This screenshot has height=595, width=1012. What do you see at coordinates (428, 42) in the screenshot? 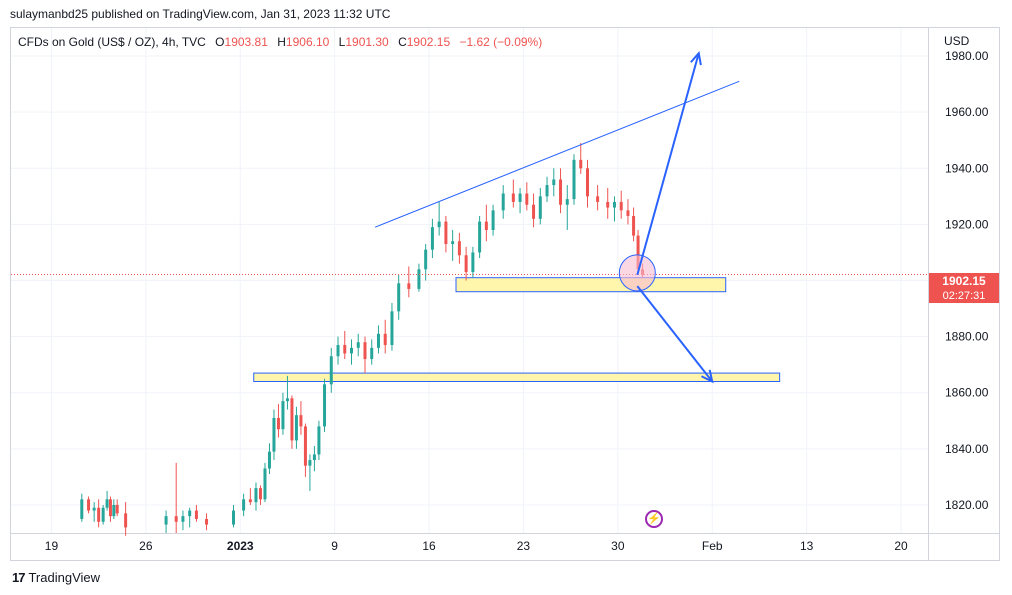
I see `legend-close: 1902.15` at bounding box center [428, 42].